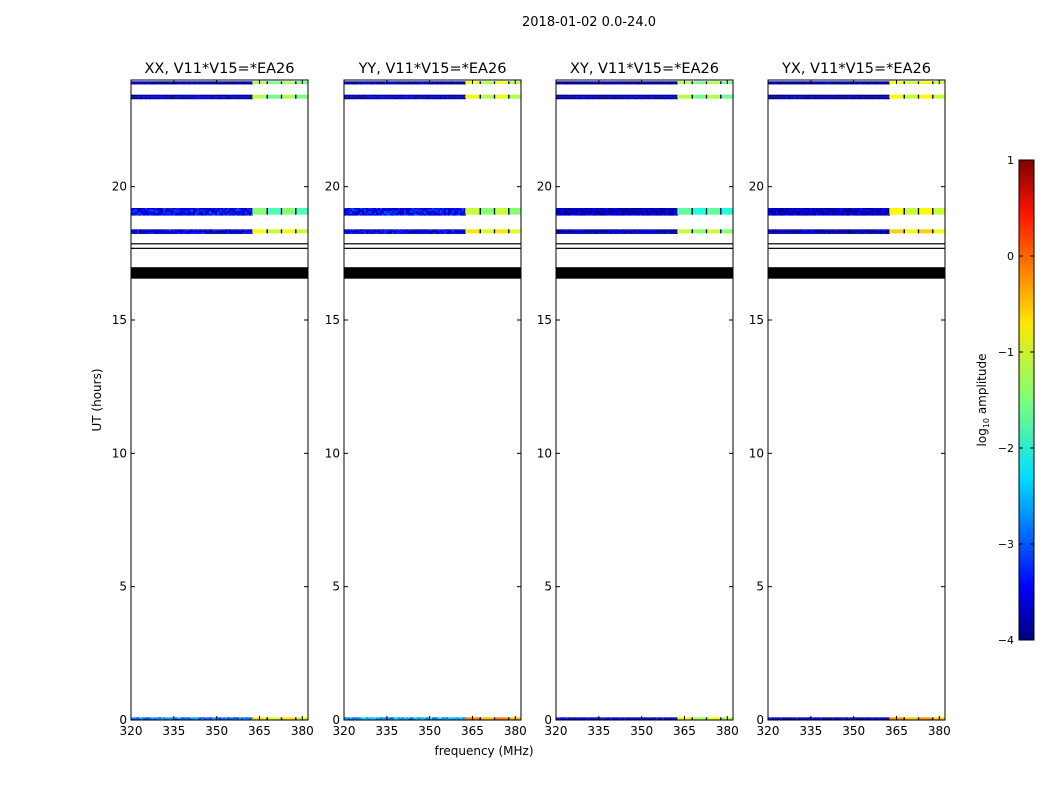  What do you see at coordinates (123, 720) in the screenshot?
I see `y-tick-label: 0` at bounding box center [123, 720].